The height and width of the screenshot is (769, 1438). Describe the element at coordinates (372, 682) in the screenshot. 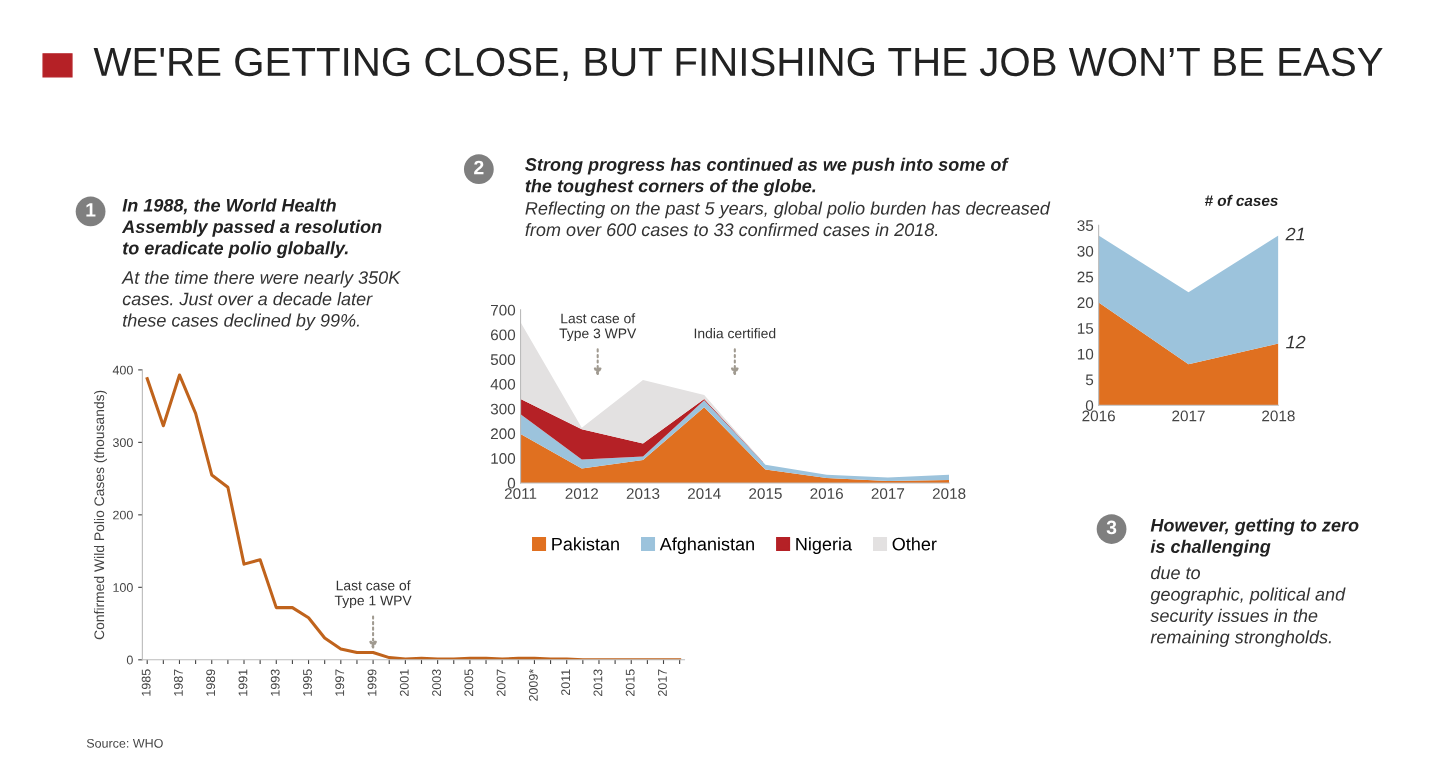

I see `x-tick-label: 1999` at that location.